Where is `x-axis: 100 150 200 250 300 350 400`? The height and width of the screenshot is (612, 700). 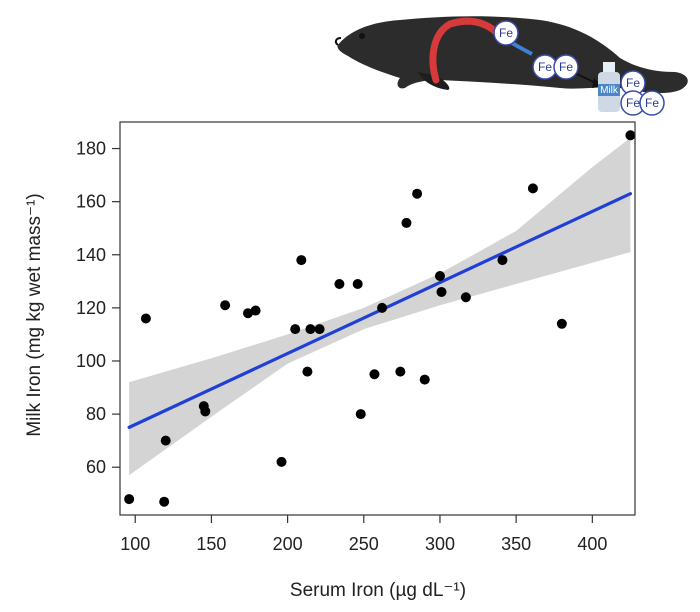
x-axis: 100 150 200 250 300 350 400 is located at coordinates (363, 534).